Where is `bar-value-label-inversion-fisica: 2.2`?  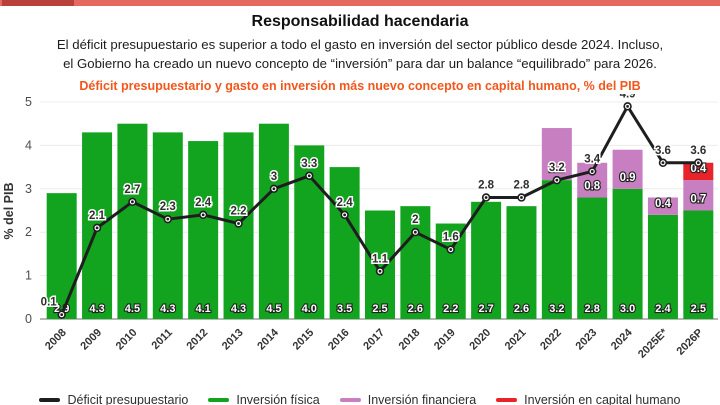 bar-value-label-inversion-fisica: 2.2 is located at coordinates (450, 309).